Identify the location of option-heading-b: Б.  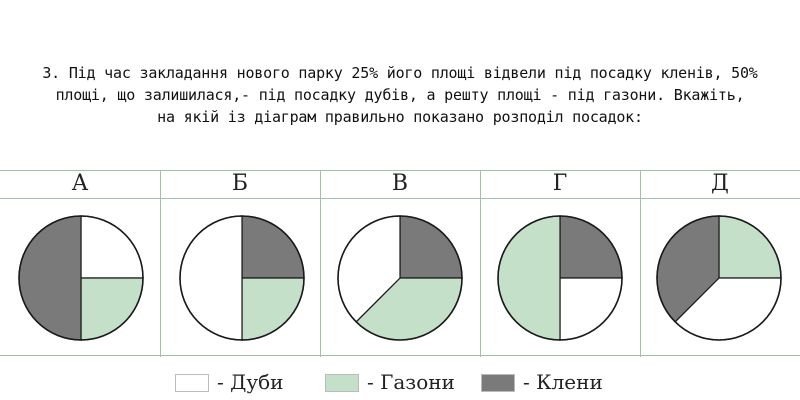
(240, 183).